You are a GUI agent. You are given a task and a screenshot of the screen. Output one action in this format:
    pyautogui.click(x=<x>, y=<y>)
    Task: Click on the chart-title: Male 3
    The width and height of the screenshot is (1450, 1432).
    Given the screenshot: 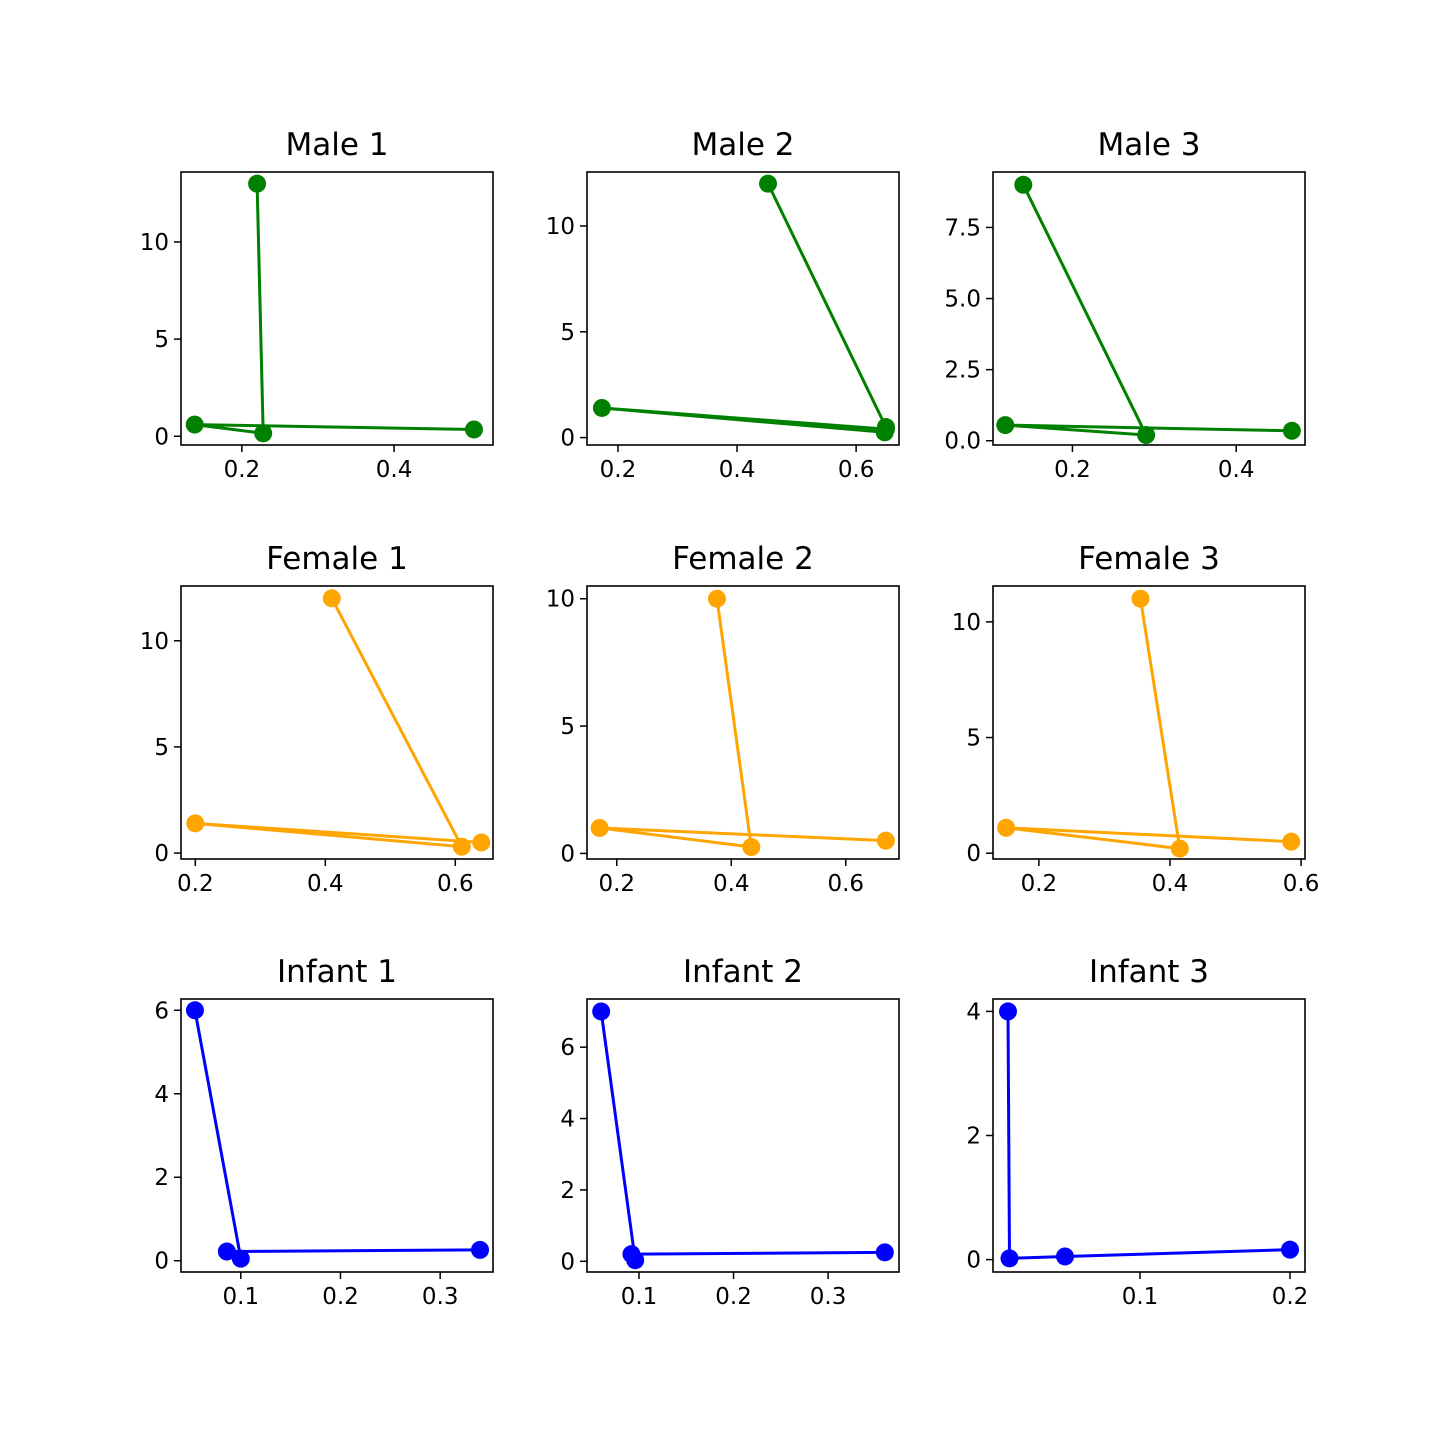 What is the action you would take?
    pyautogui.click(x=1148, y=145)
    